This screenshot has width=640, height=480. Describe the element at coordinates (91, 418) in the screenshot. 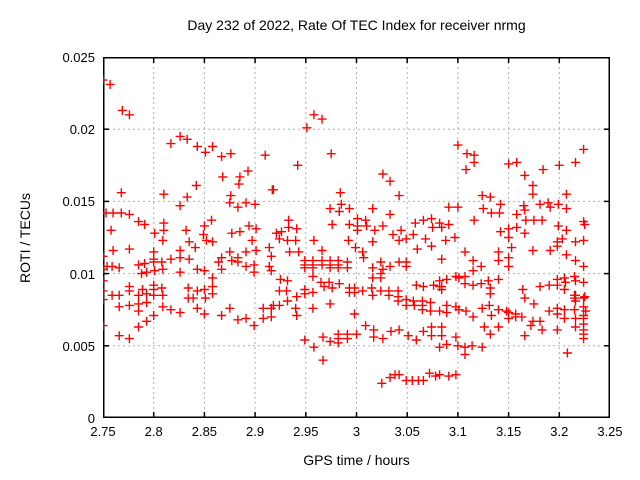

I see `y-tick-label: 0` at that location.